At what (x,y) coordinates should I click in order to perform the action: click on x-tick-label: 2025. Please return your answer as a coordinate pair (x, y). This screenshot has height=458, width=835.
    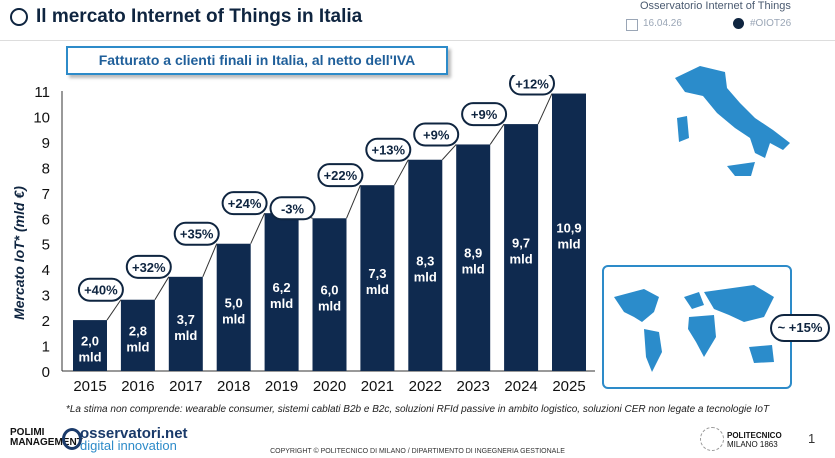
    Looking at the image, I should click on (568, 386).